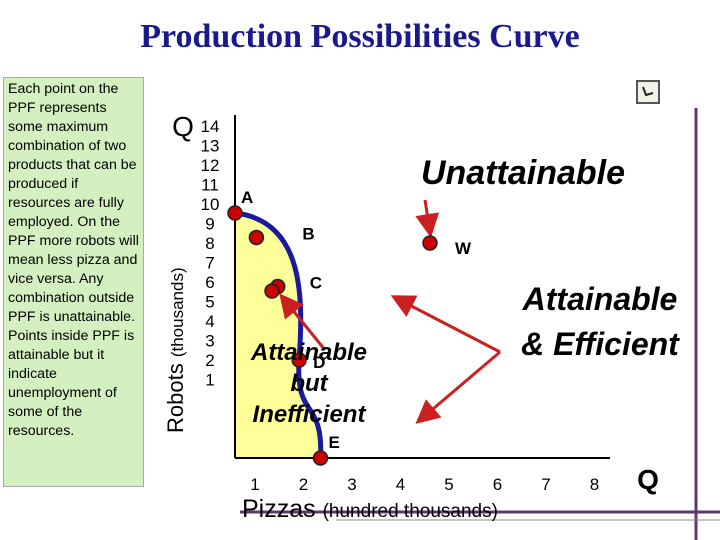 The width and height of the screenshot is (720, 540). I want to click on y-tick-label: 11, so click(210, 185).